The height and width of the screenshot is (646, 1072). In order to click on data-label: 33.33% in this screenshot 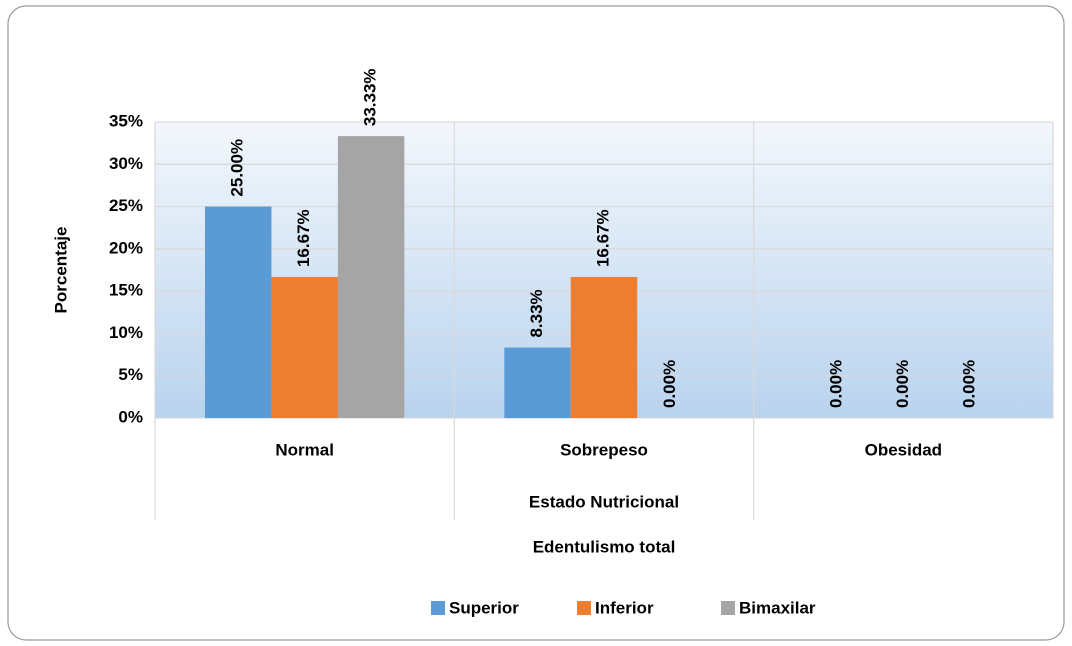, I will do `click(370, 97)`.